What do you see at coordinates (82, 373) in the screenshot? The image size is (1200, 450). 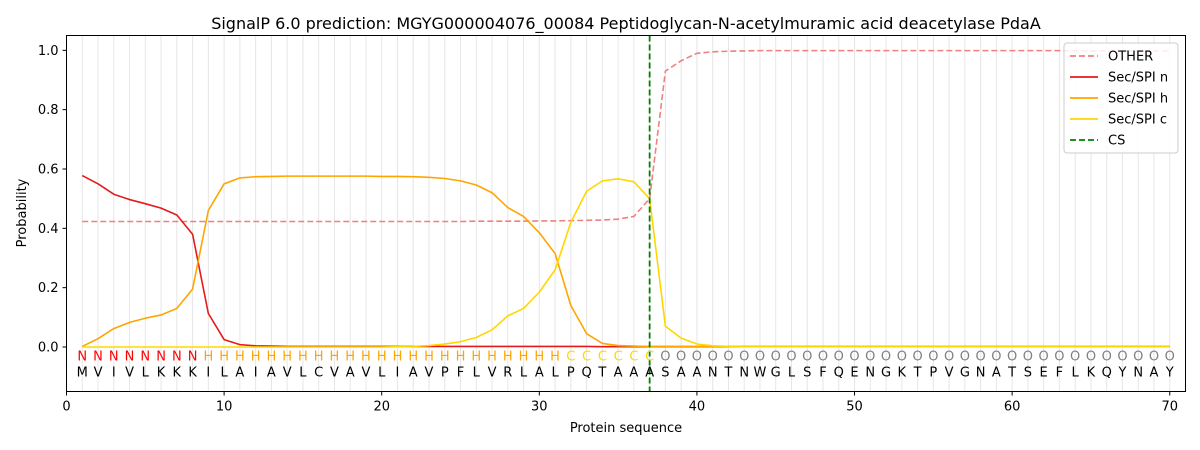 I see `residue-label: M` at bounding box center [82, 373].